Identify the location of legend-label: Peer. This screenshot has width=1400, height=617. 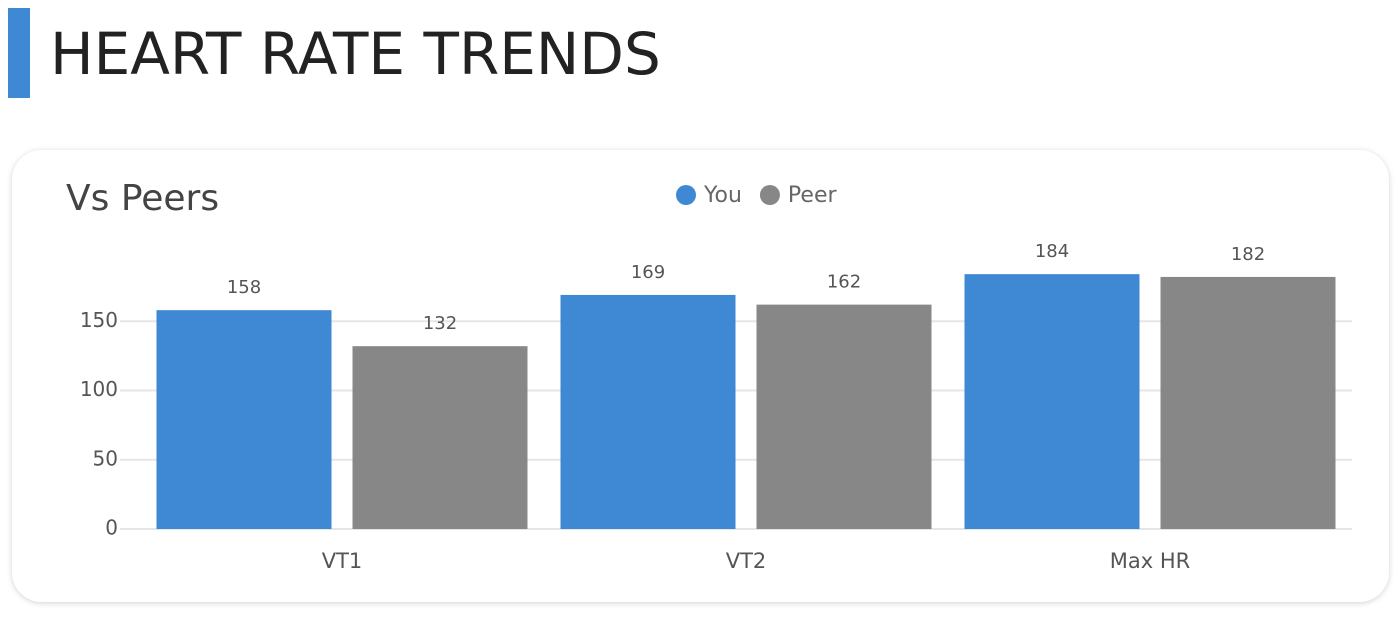
(813, 195).